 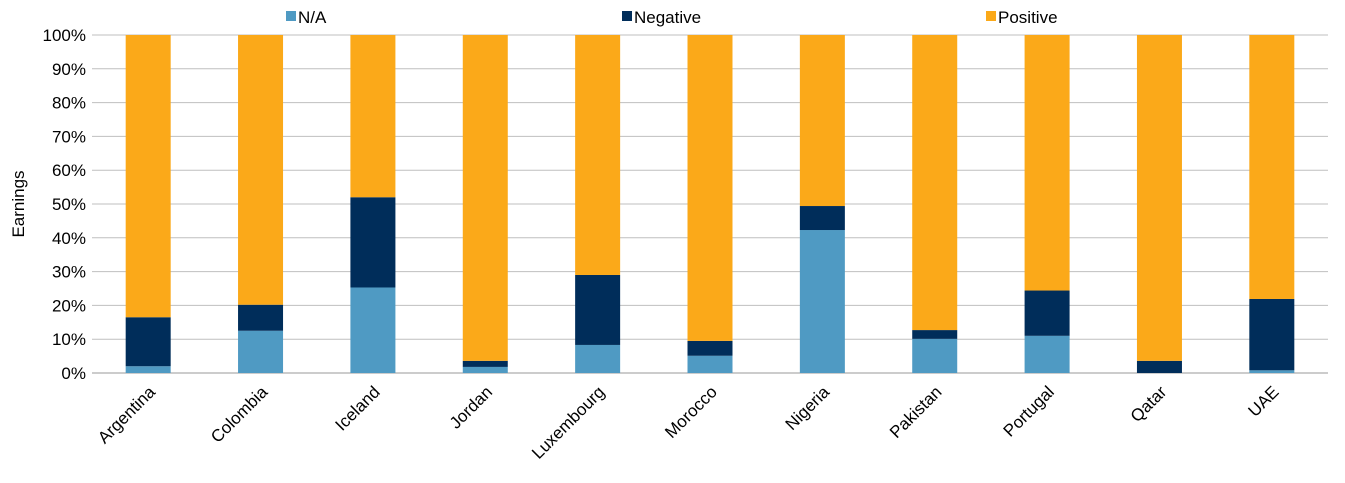 What do you see at coordinates (73, 373) in the screenshot?
I see `y-tick-label: 0%` at bounding box center [73, 373].